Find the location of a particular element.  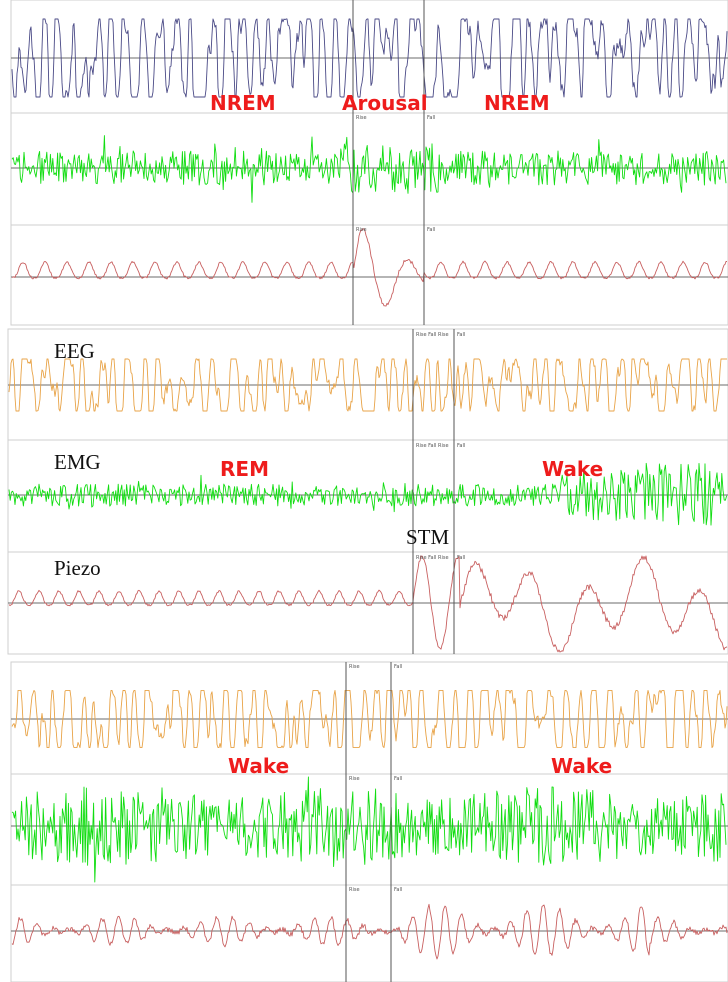

channel-label-eeg: EEG is located at coordinates (74, 351).